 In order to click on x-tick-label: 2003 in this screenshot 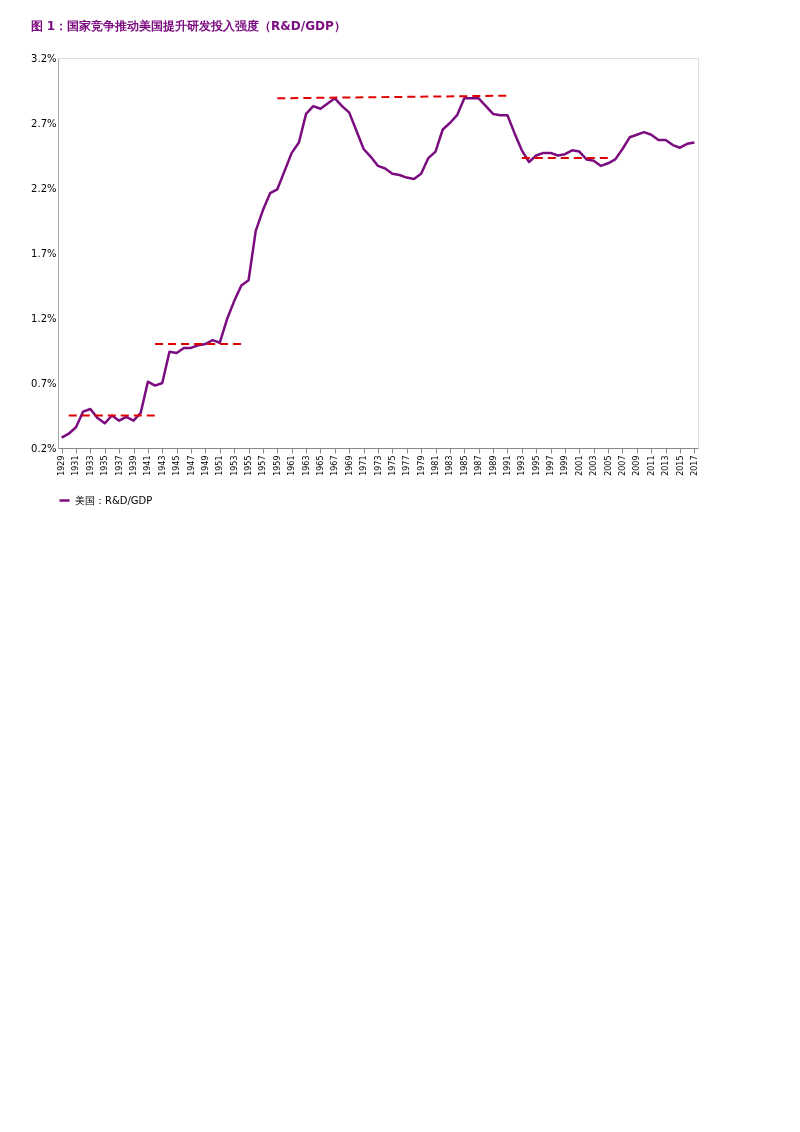, I will do `click(594, 465)`.